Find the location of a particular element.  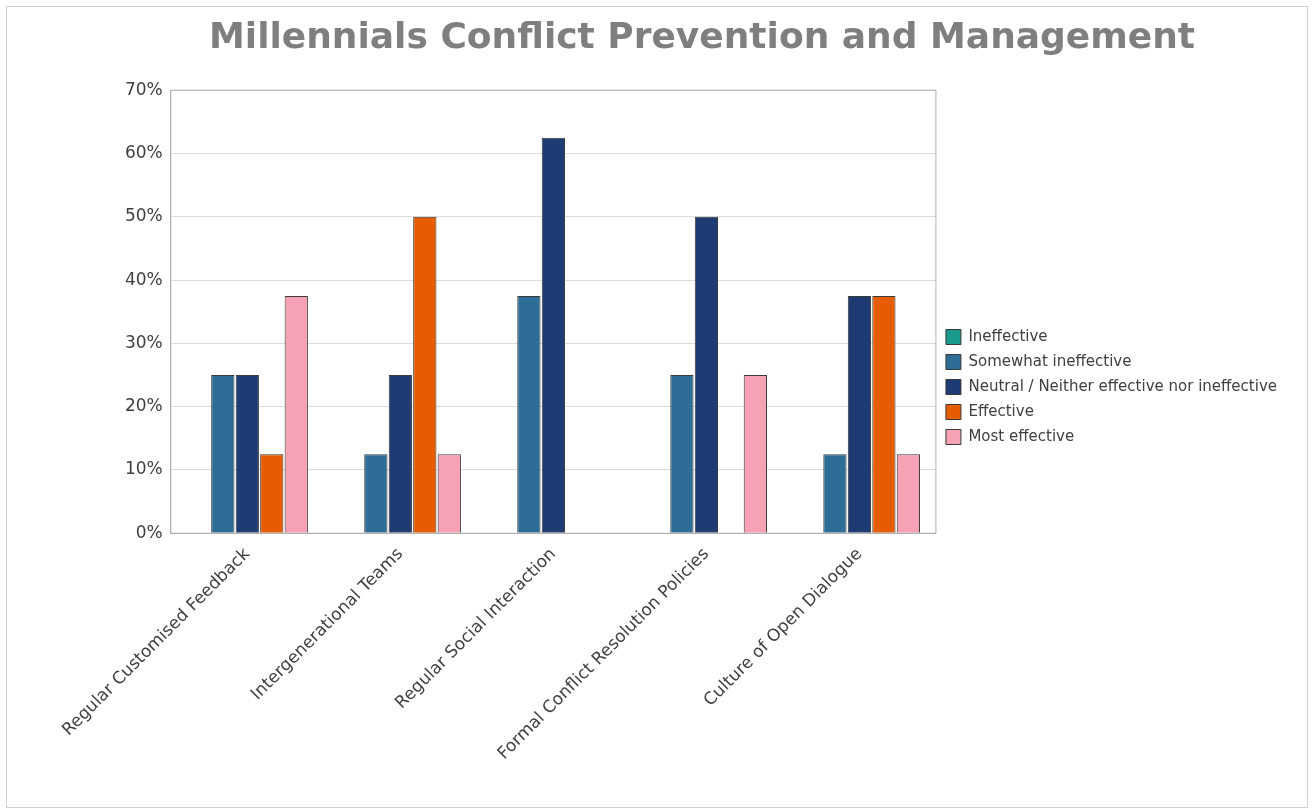

y-tick-label: 70% is located at coordinates (143, 88).